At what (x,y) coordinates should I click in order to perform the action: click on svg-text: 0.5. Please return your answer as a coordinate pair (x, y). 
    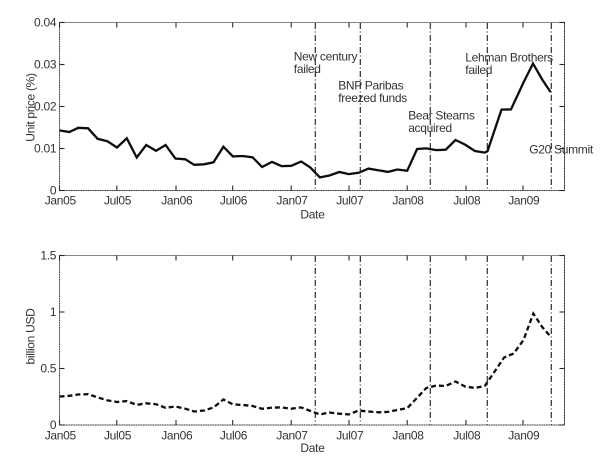
    Looking at the image, I should click on (48, 369).